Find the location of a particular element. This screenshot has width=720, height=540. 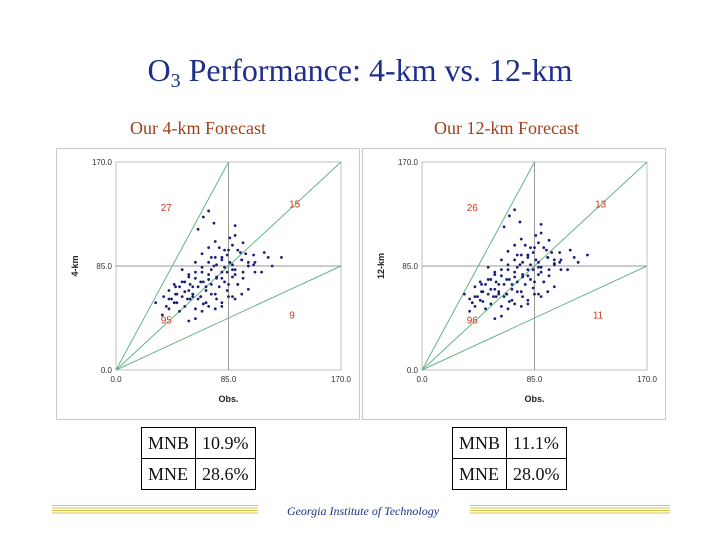

panel-label-12km: Our 12-km Forecast is located at coordinates (506, 128).